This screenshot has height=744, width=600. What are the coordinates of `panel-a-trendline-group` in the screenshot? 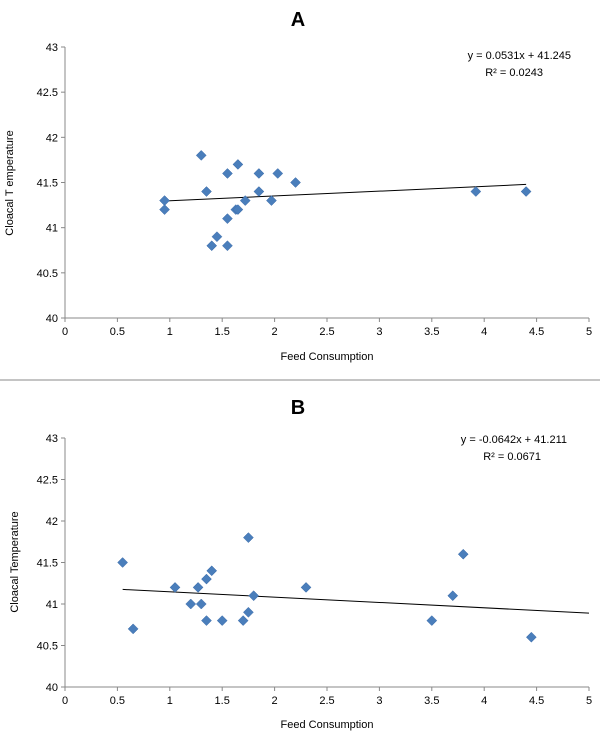 It's located at (345, 192).